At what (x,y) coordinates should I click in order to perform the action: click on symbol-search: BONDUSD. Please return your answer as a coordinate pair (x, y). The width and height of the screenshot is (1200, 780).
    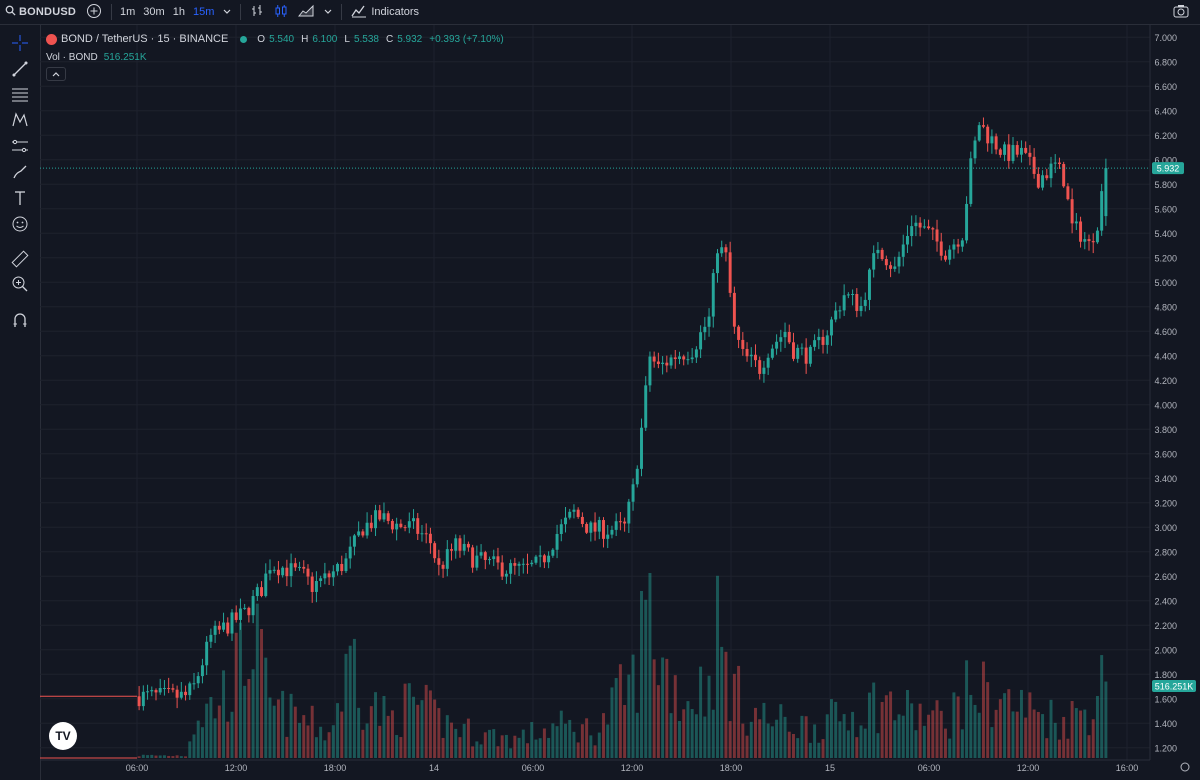
    Looking at the image, I should click on (40, 12).